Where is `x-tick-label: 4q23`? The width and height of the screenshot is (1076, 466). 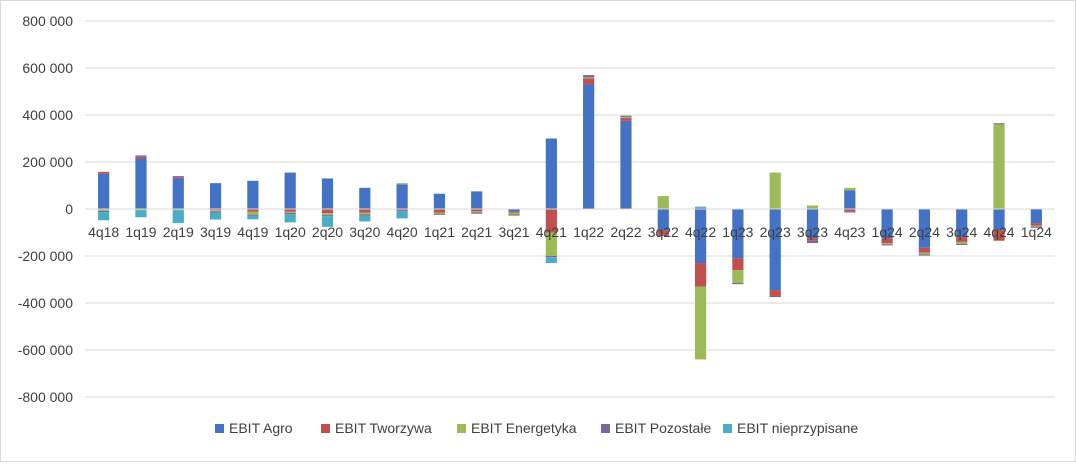 x-tick-label: 4q23 is located at coordinates (849, 232).